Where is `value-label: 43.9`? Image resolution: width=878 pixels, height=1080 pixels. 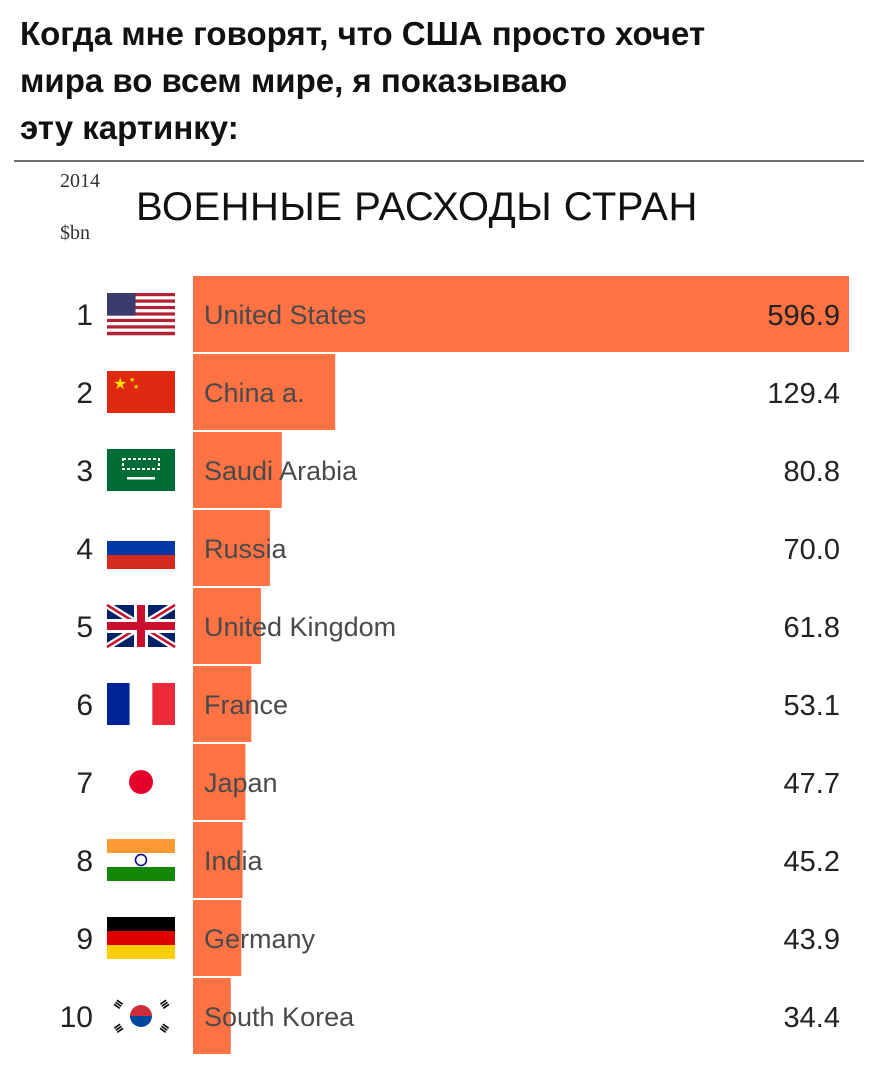
value-label: 43.9 is located at coordinates (812, 940).